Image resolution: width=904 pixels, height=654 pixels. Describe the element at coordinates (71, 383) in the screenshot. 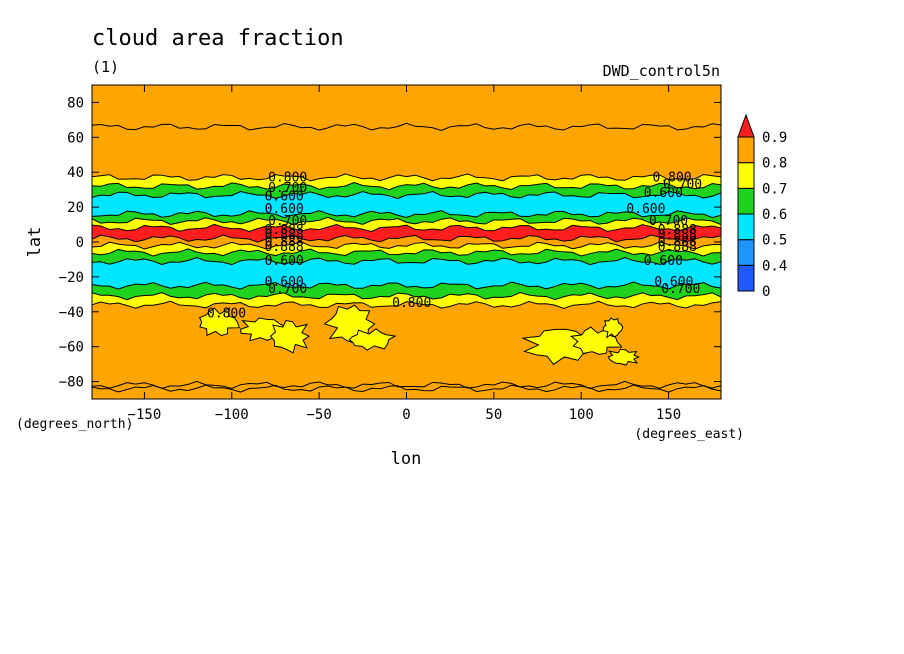

I see `y-tick-label: −80` at that location.